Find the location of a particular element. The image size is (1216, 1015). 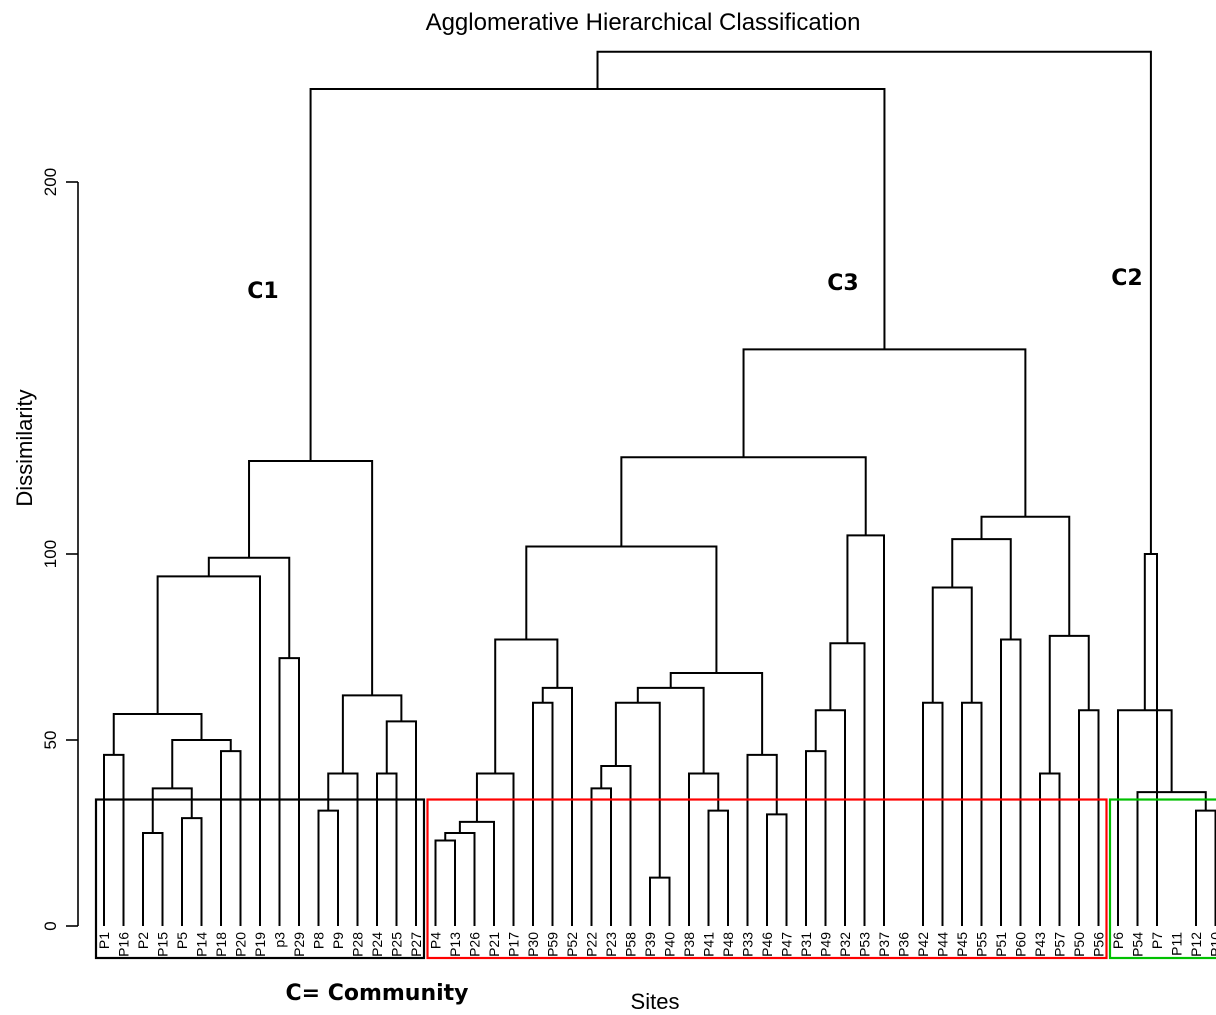

leaf-label: P58 is located at coordinates (631, 944).